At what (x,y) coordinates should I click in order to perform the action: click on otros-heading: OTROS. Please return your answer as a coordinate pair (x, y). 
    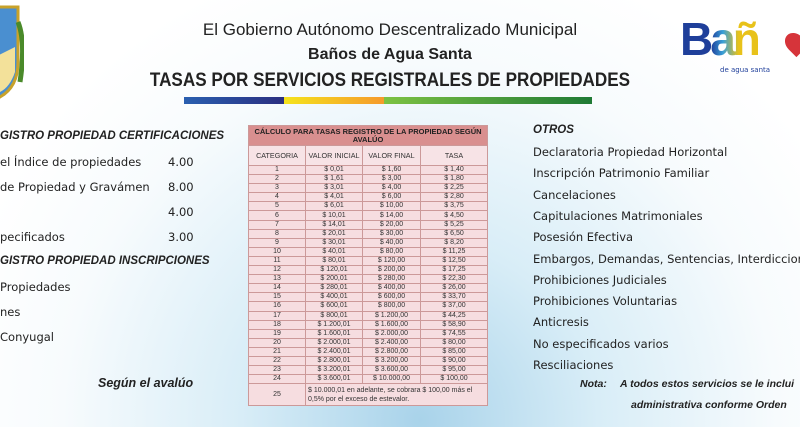
    Looking at the image, I should click on (553, 130).